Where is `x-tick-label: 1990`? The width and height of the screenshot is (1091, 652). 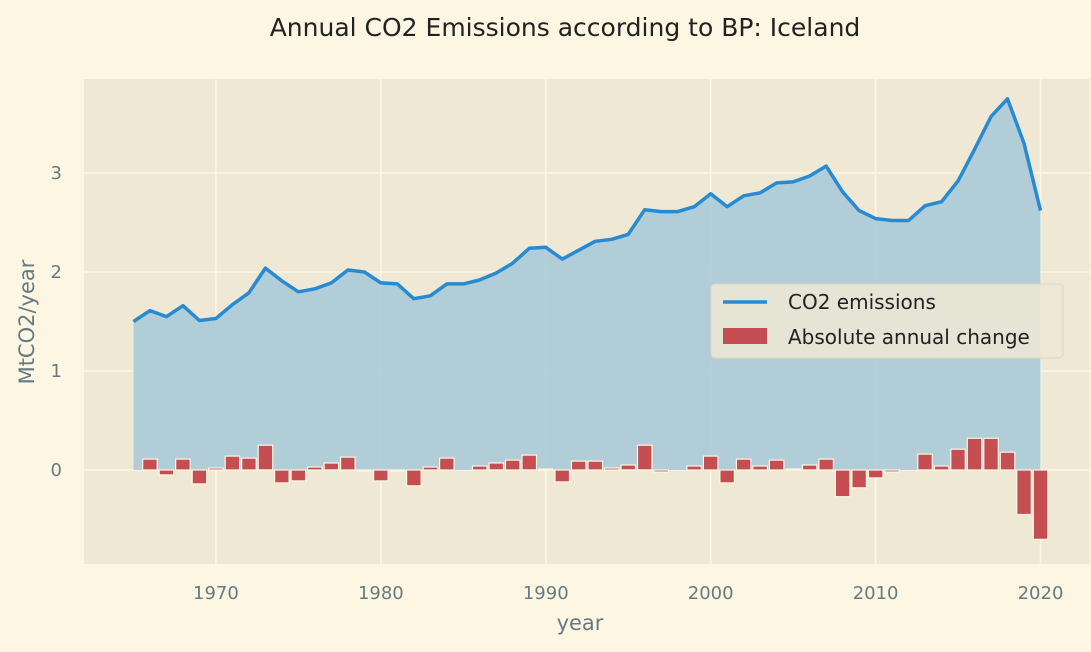 x-tick-label: 1990 is located at coordinates (546, 593).